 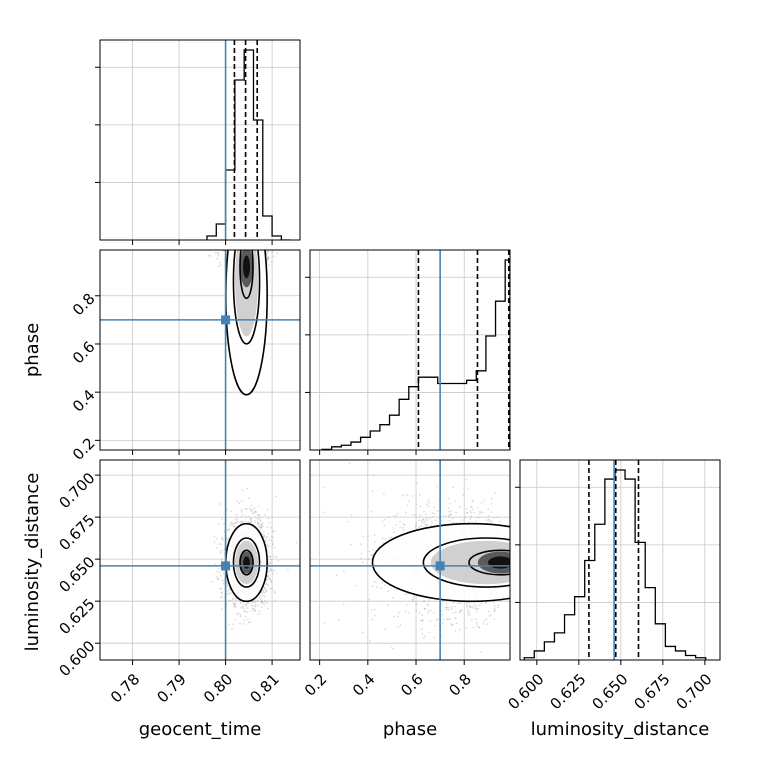 I want to click on panel-frame, so click(x=410, y=350).